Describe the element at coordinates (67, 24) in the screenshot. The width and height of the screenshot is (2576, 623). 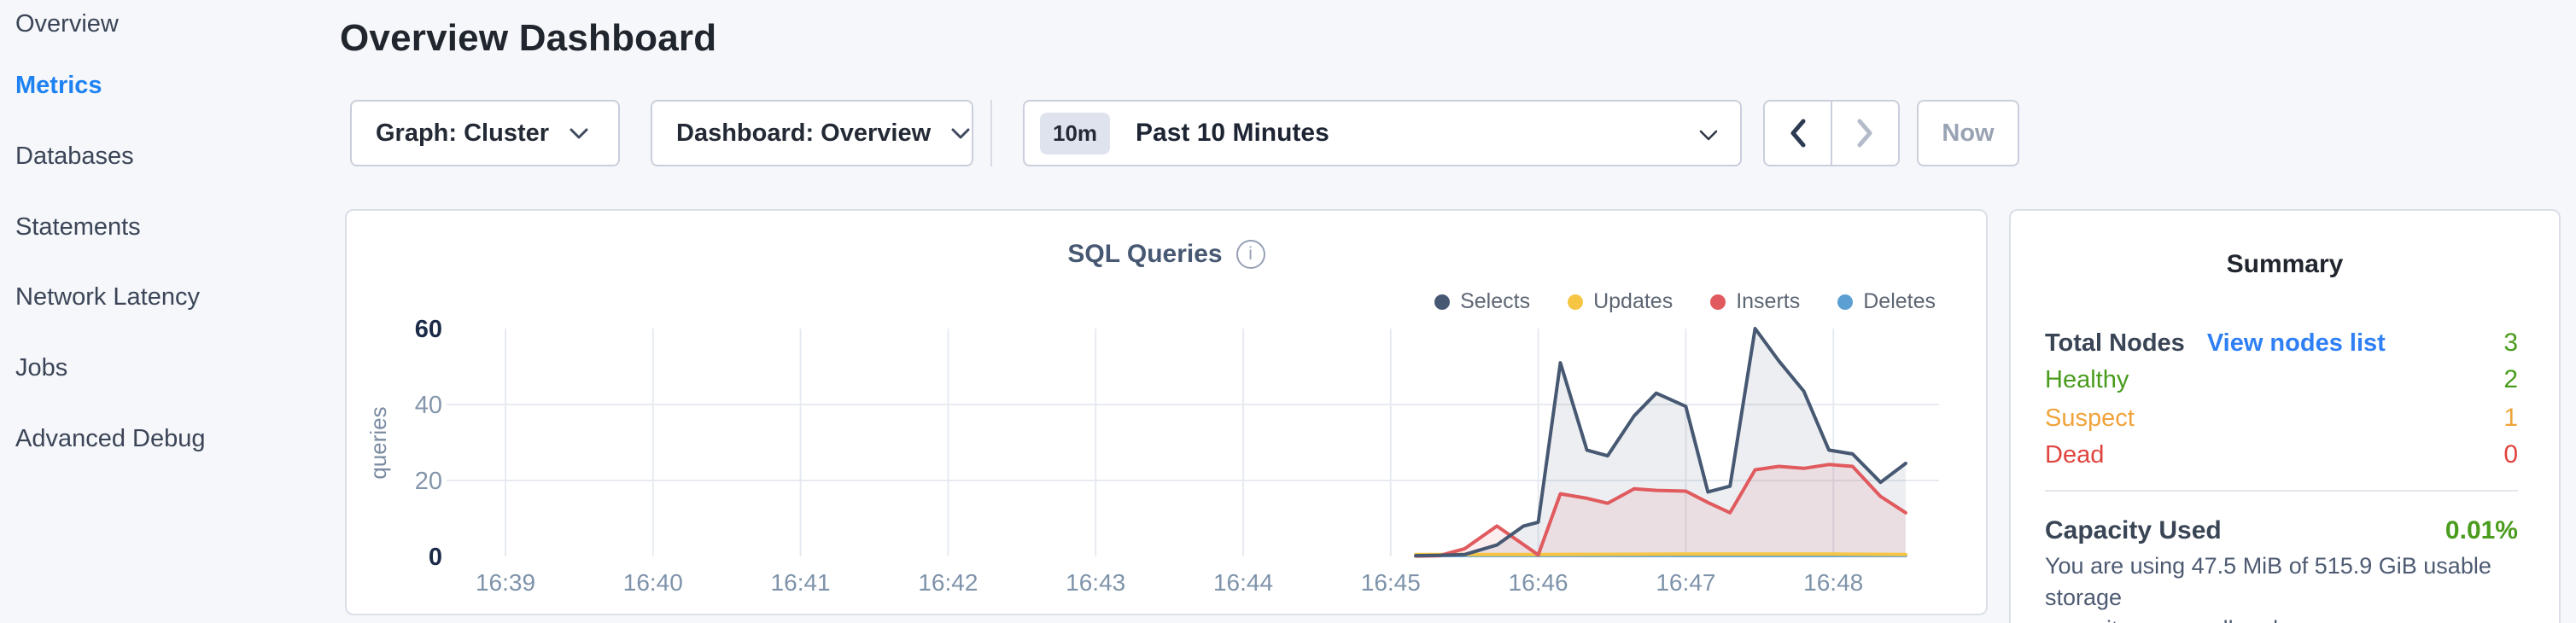
I see `sidebar-item-overview: Overview` at that location.